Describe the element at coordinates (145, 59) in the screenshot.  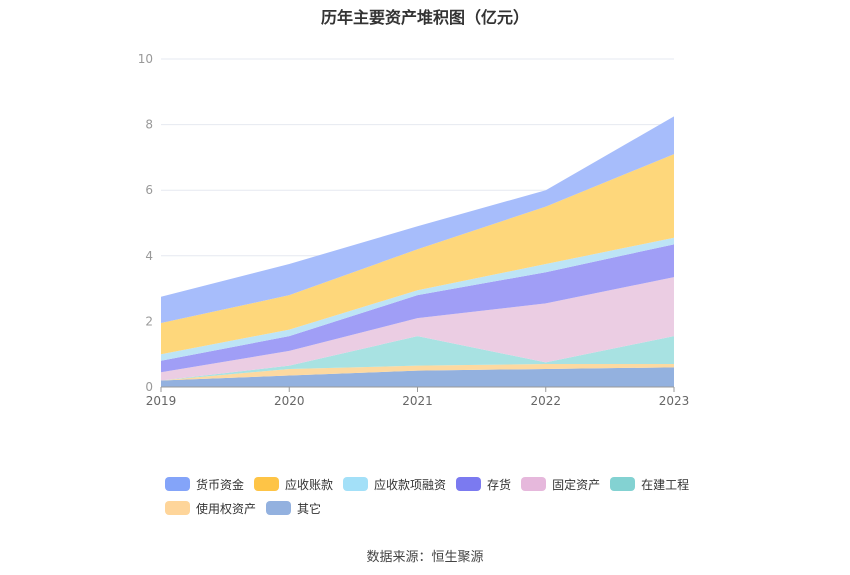
I see `y-tick-label: 10` at that location.